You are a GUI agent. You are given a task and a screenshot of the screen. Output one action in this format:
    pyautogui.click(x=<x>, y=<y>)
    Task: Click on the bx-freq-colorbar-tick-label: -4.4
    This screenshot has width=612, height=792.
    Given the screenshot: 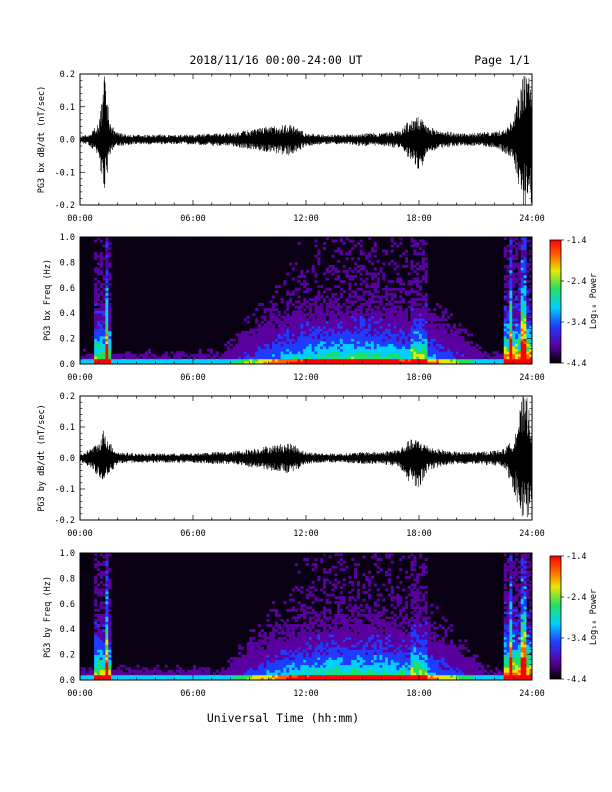 What is the action you would take?
    pyautogui.click(x=576, y=364)
    